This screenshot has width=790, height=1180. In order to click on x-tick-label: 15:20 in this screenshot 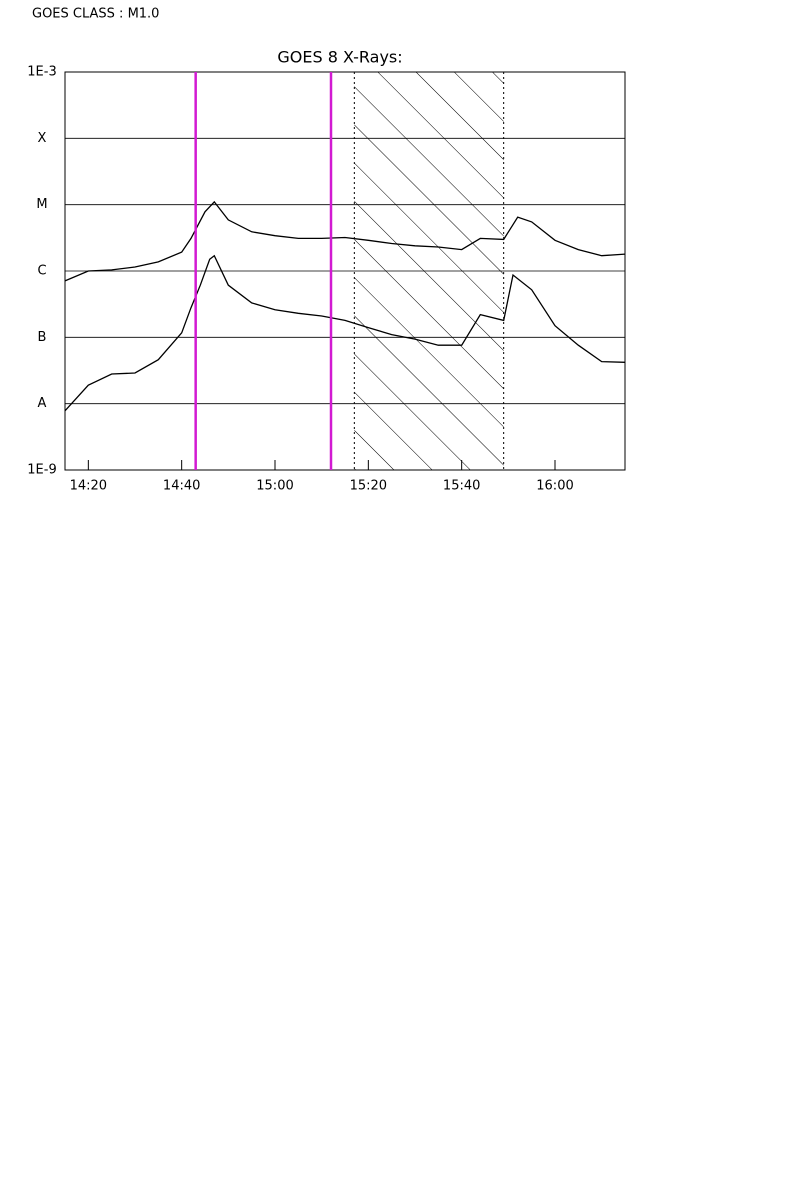, I will do `click(368, 486)`.